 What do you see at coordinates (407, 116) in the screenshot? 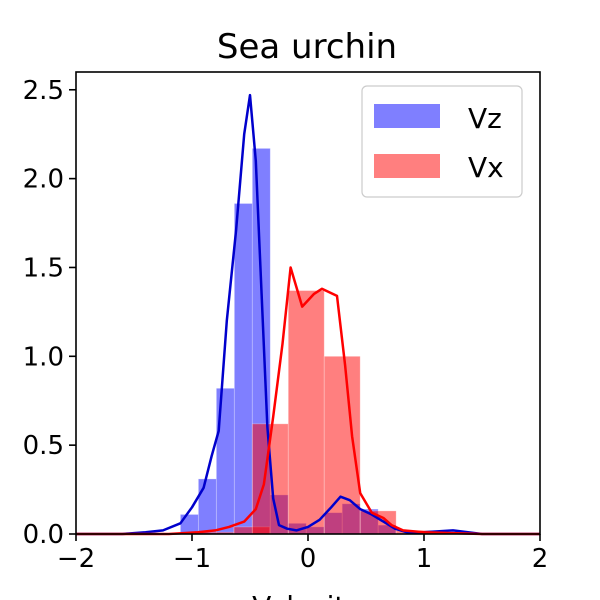
I see `legend-swatch-vz` at bounding box center [407, 116].